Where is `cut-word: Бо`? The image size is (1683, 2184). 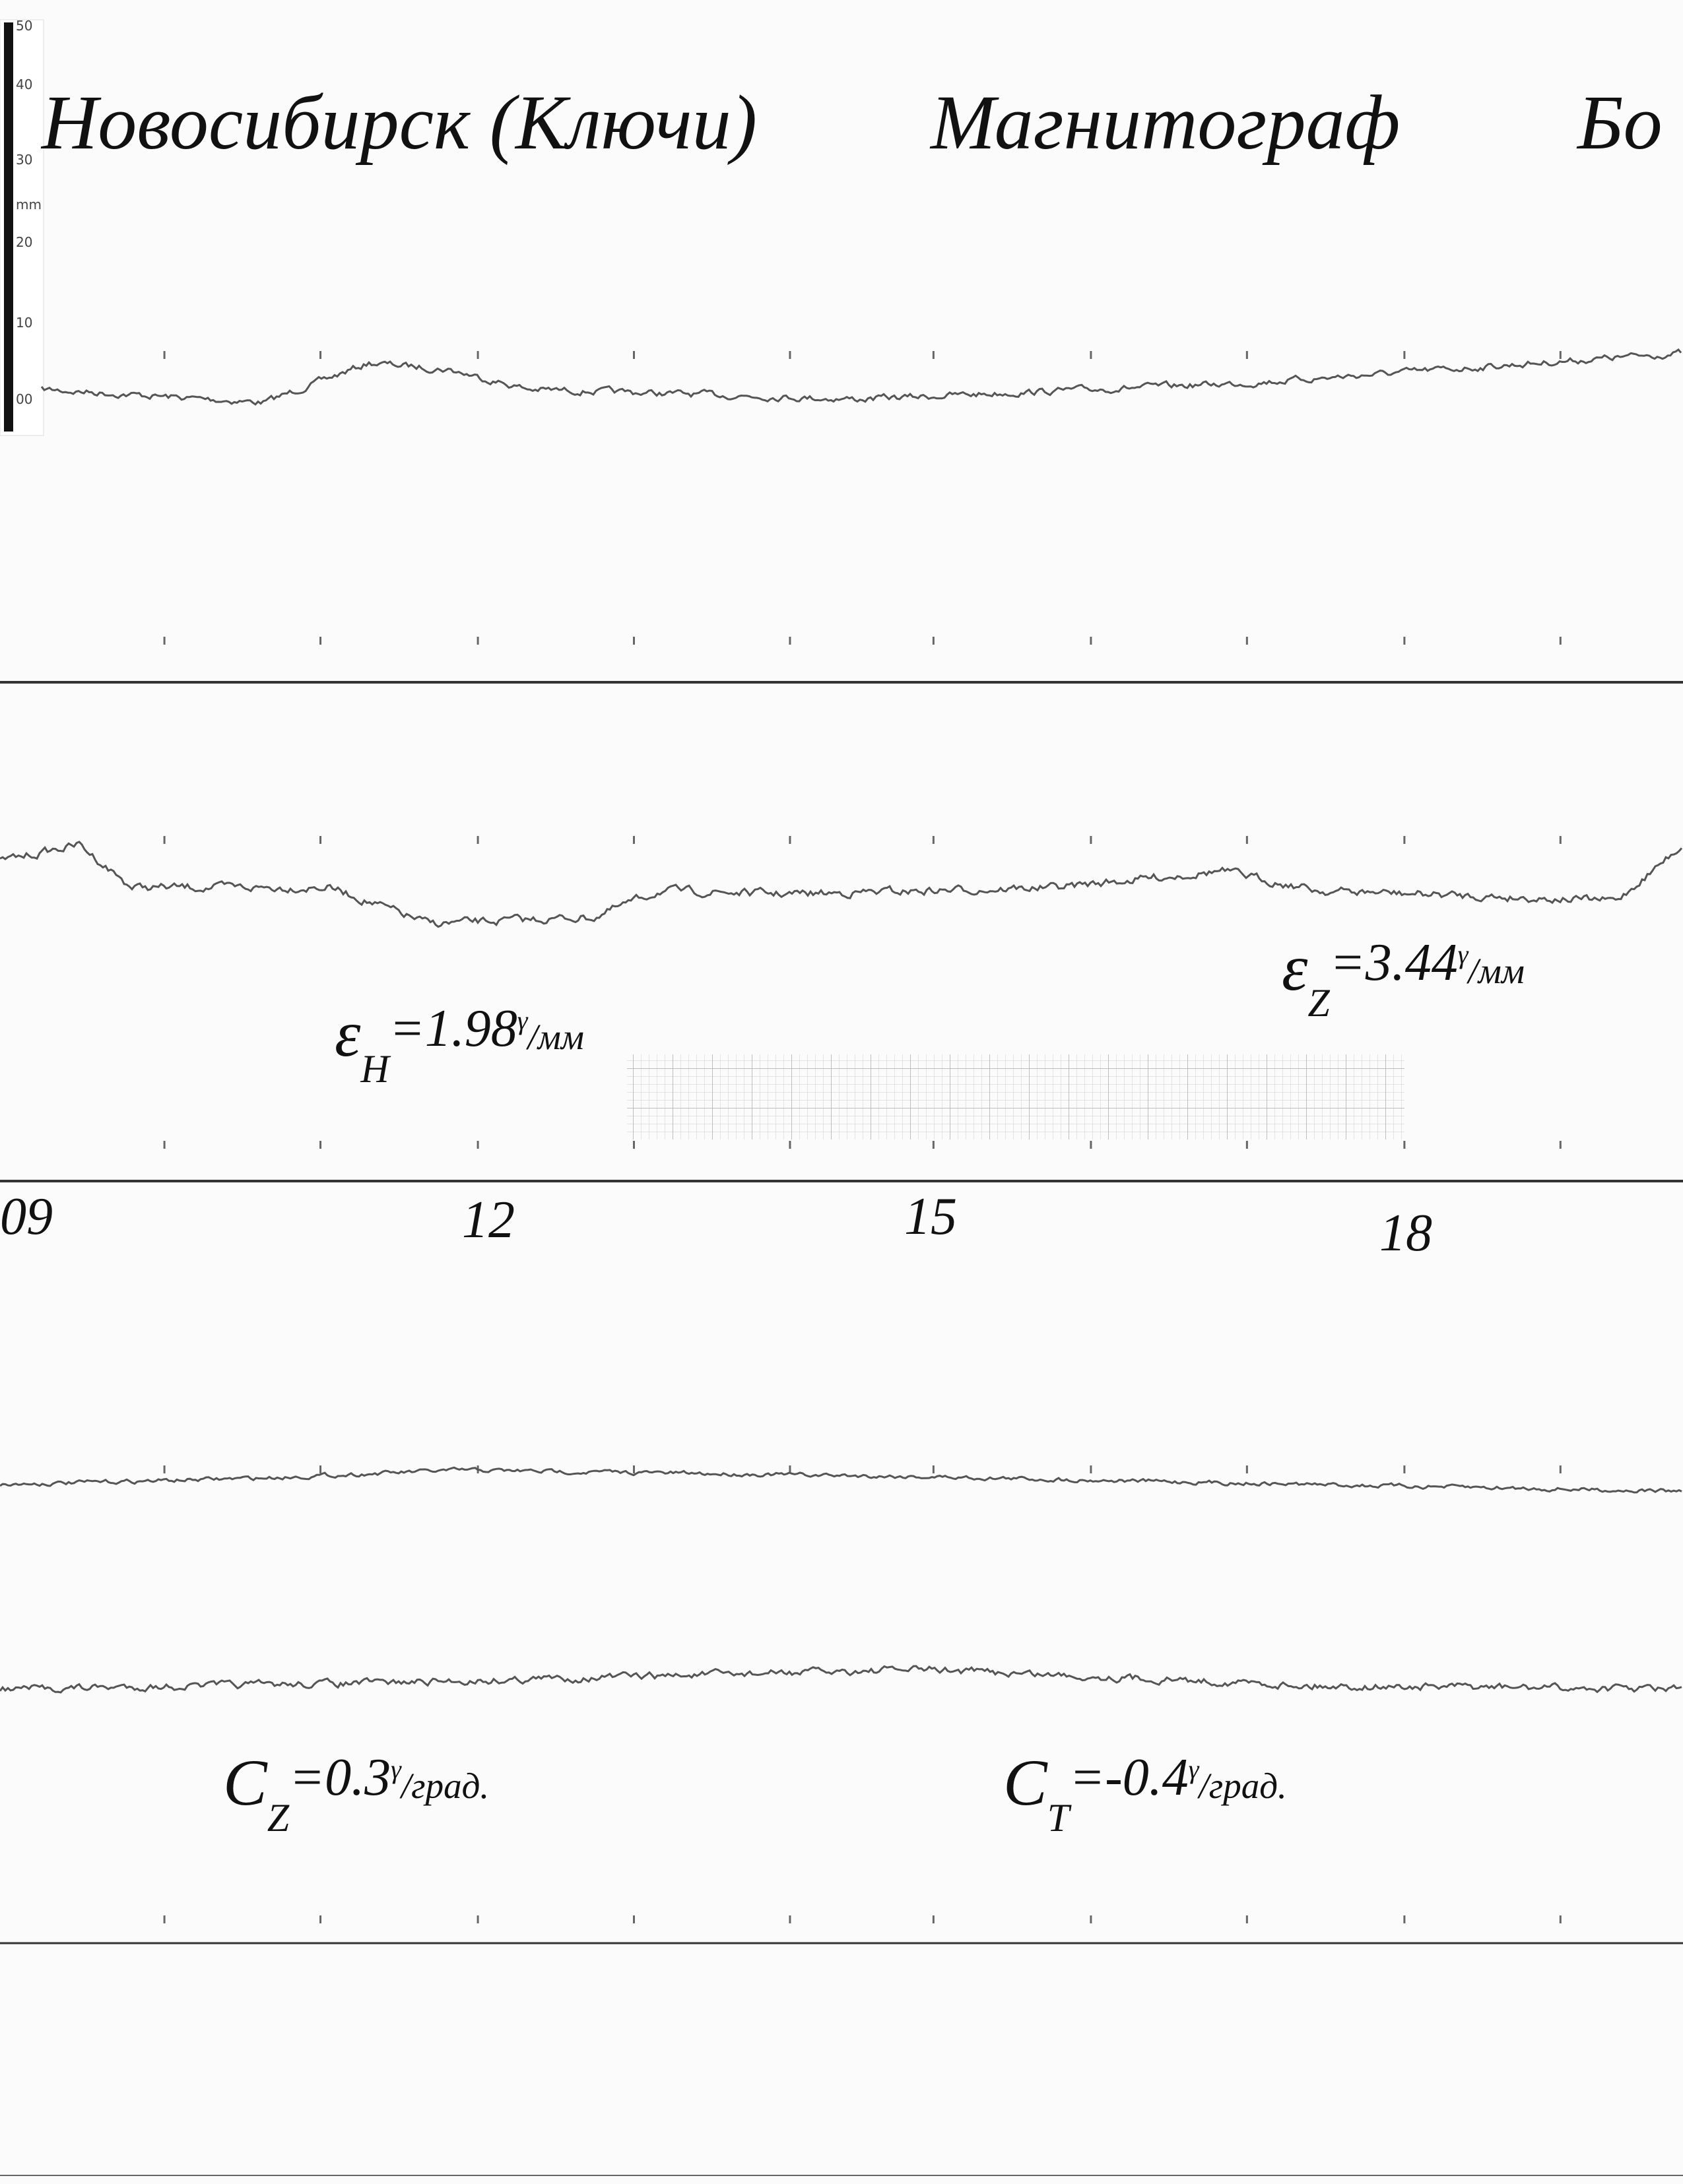 cut-word: Бо is located at coordinates (1620, 122).